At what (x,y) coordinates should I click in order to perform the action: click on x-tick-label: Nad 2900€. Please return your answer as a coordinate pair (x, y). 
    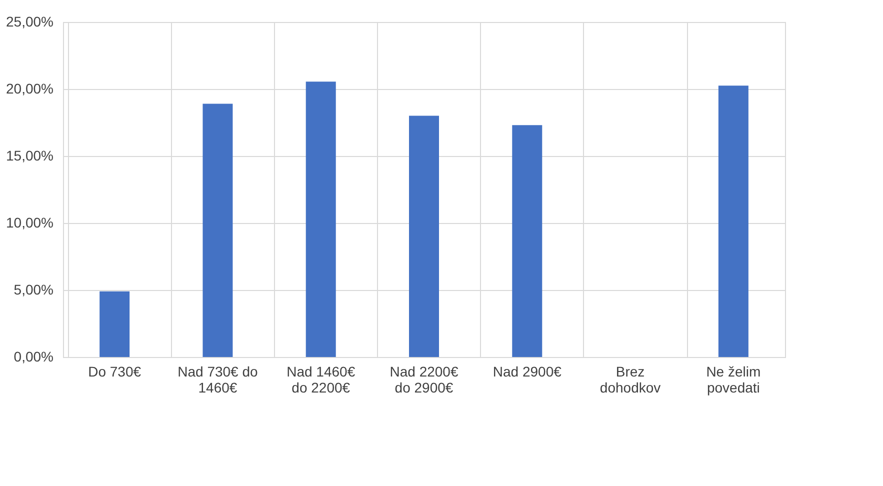
    Looking at the image, I should click on (527, 372).